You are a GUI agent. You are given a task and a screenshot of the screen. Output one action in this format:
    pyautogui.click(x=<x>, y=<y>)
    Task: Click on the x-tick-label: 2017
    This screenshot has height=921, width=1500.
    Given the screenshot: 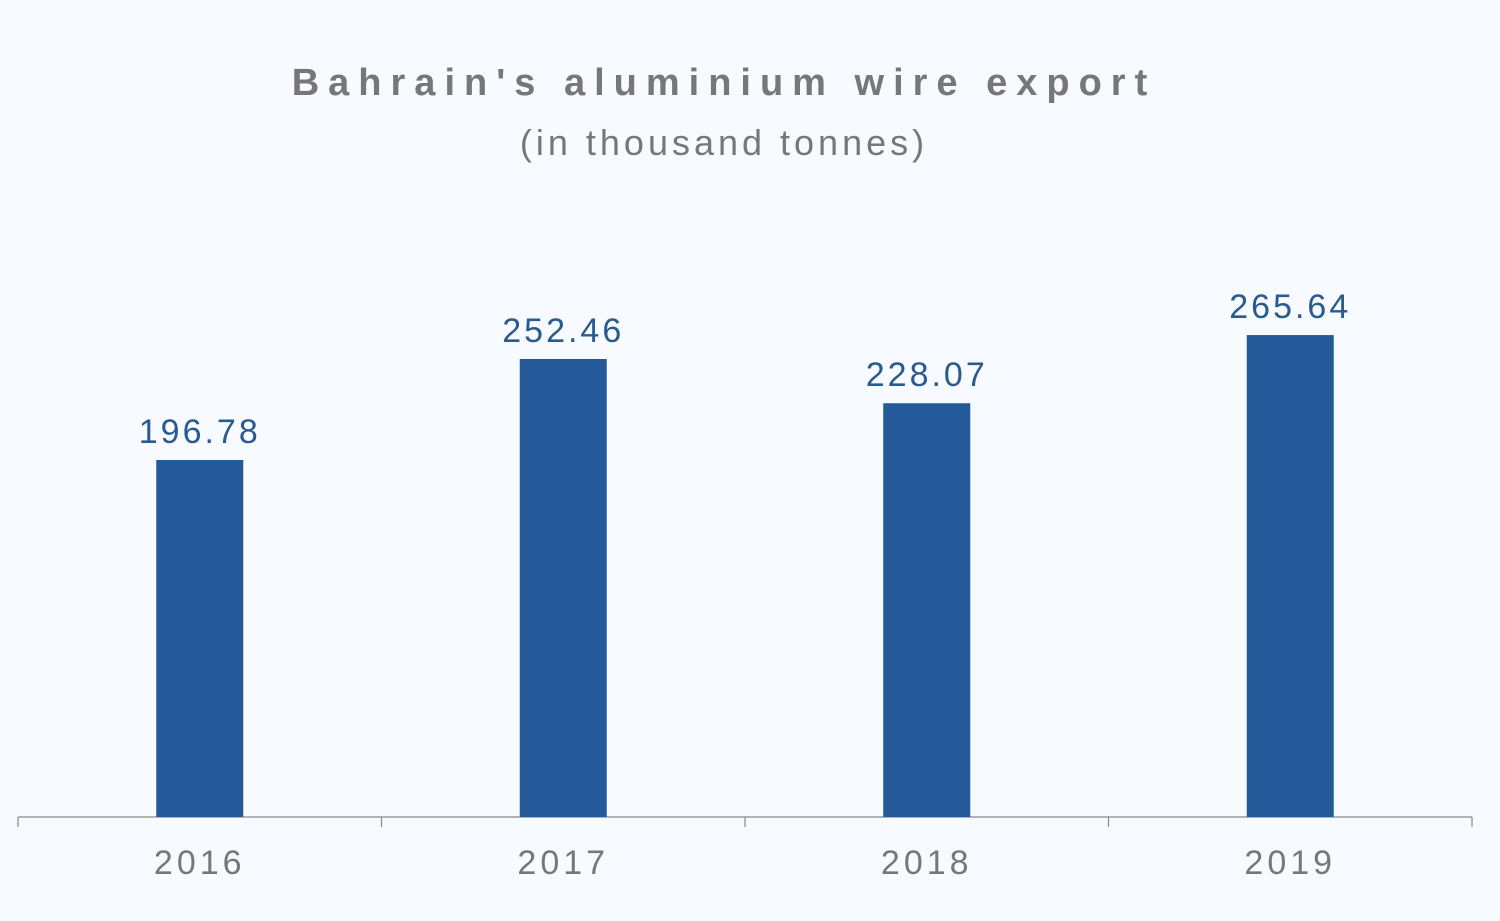 What is the action you would take?
    pyautogui.click(x=563, y=863)
    